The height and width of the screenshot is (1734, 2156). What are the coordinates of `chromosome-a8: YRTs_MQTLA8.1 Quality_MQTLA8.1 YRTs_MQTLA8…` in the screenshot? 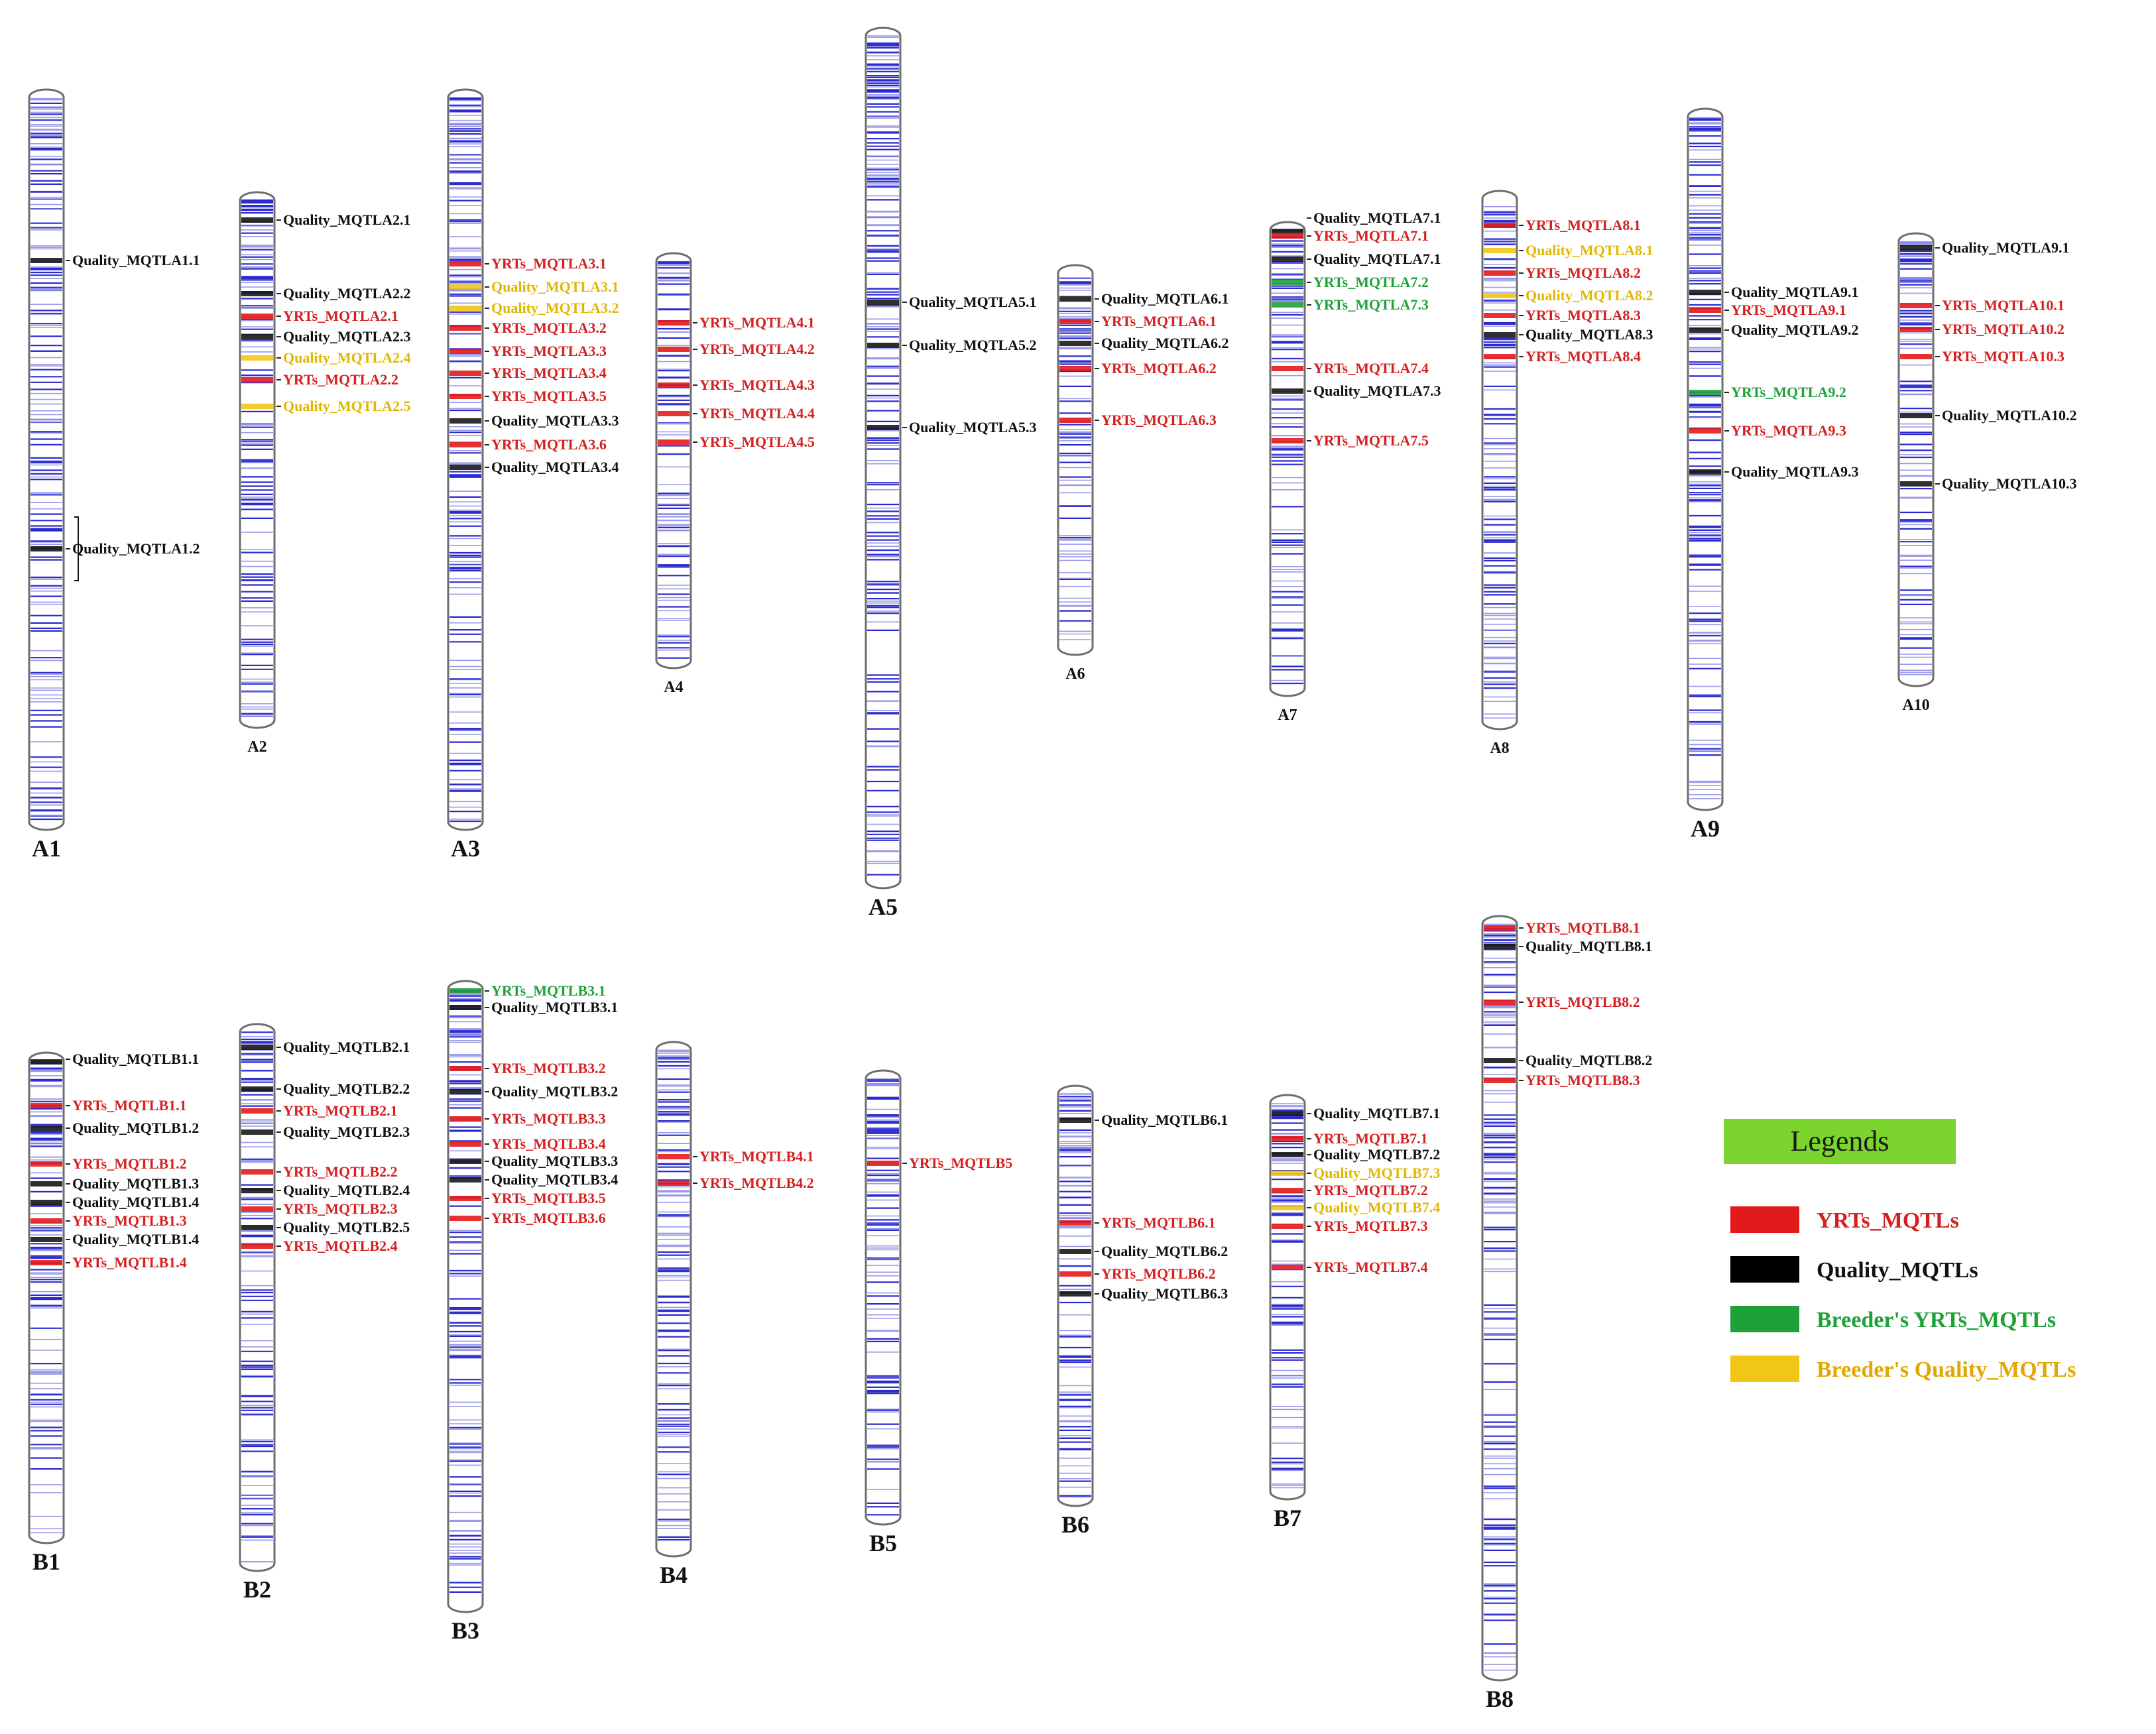 It's located at (1567, 473).